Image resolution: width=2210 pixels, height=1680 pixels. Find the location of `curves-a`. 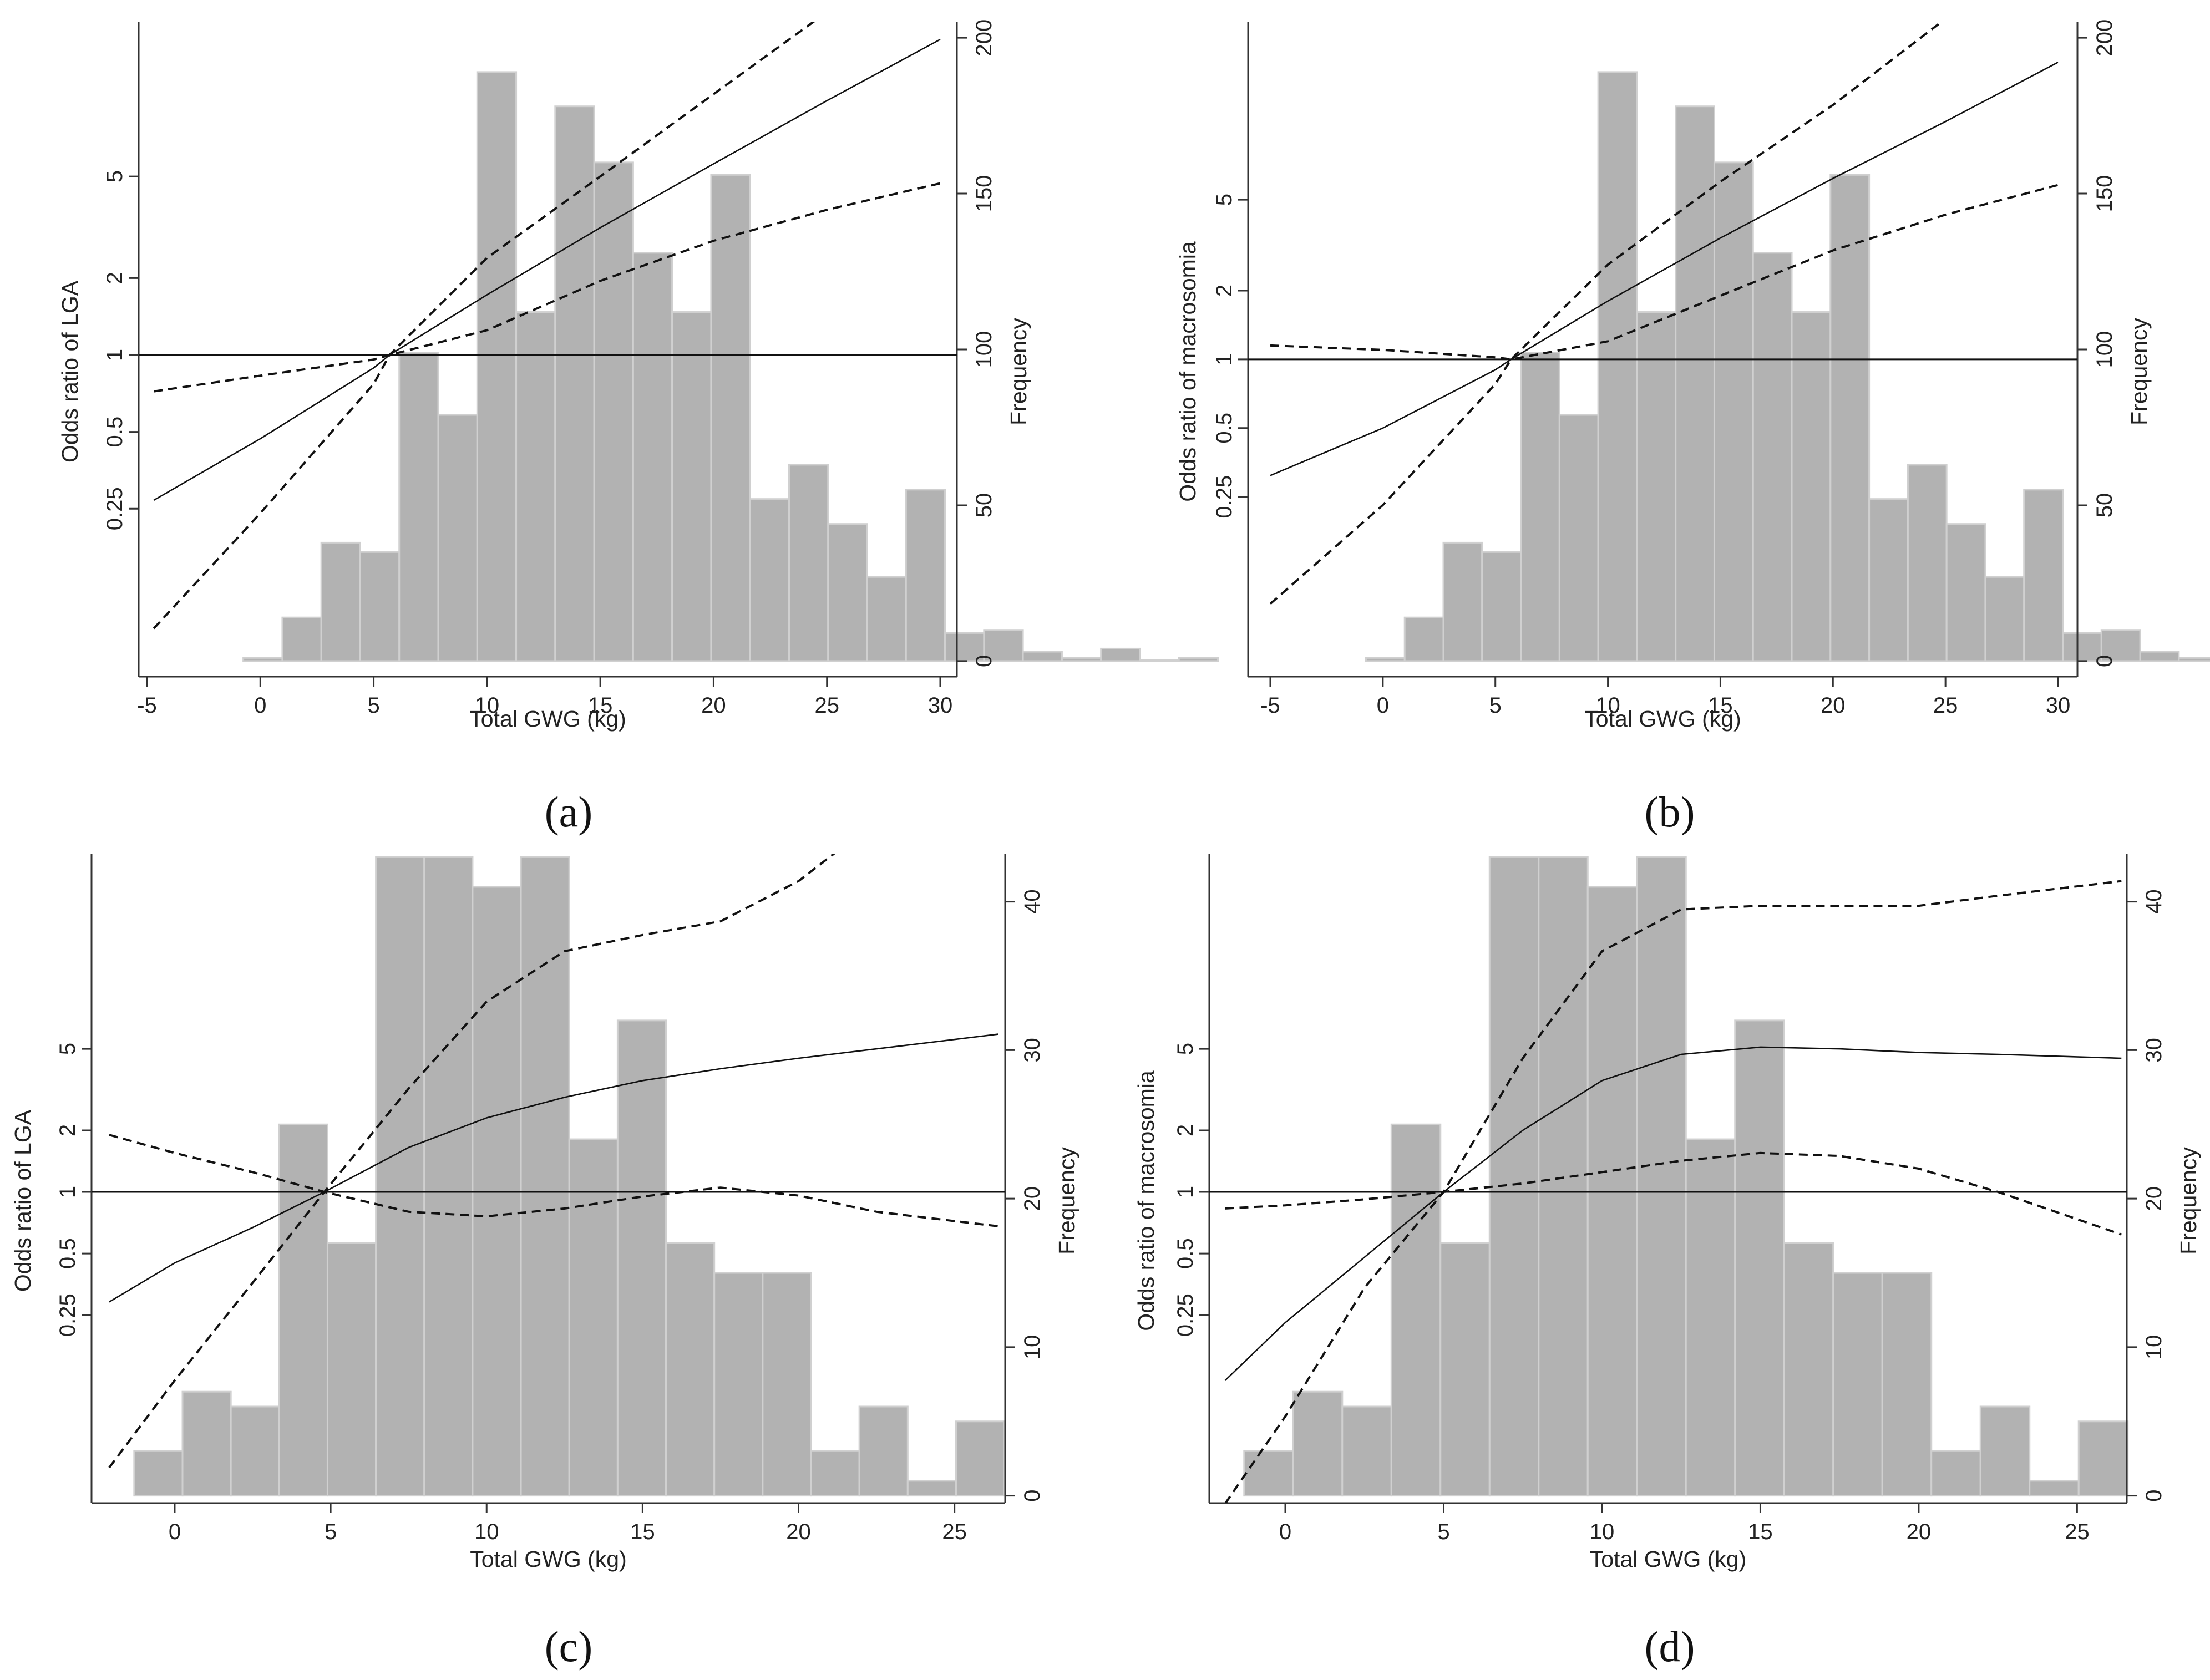

curves-a is located at coordinates (547, 326).